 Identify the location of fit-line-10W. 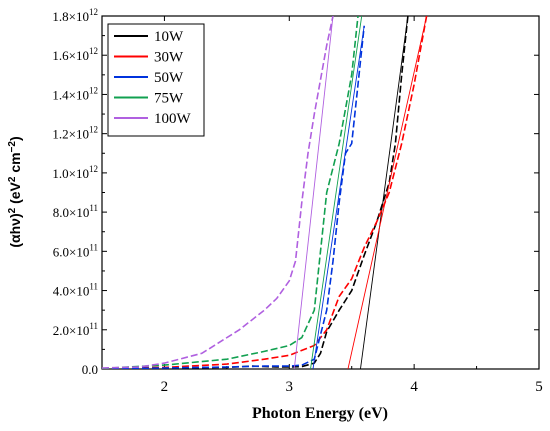
(384, 192).